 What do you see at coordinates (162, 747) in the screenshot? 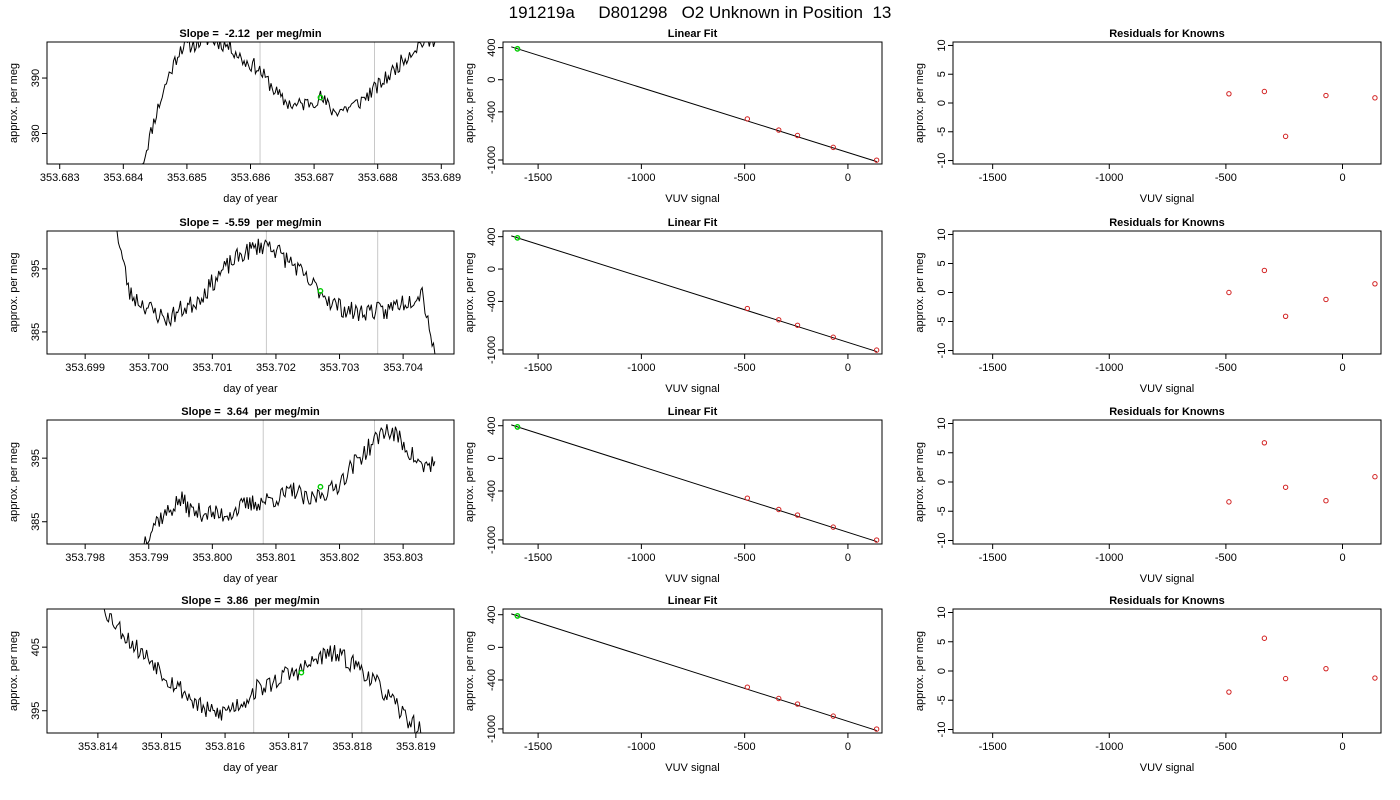
I see `x-tick-label: 353.815` at bounding box center [162, 747].